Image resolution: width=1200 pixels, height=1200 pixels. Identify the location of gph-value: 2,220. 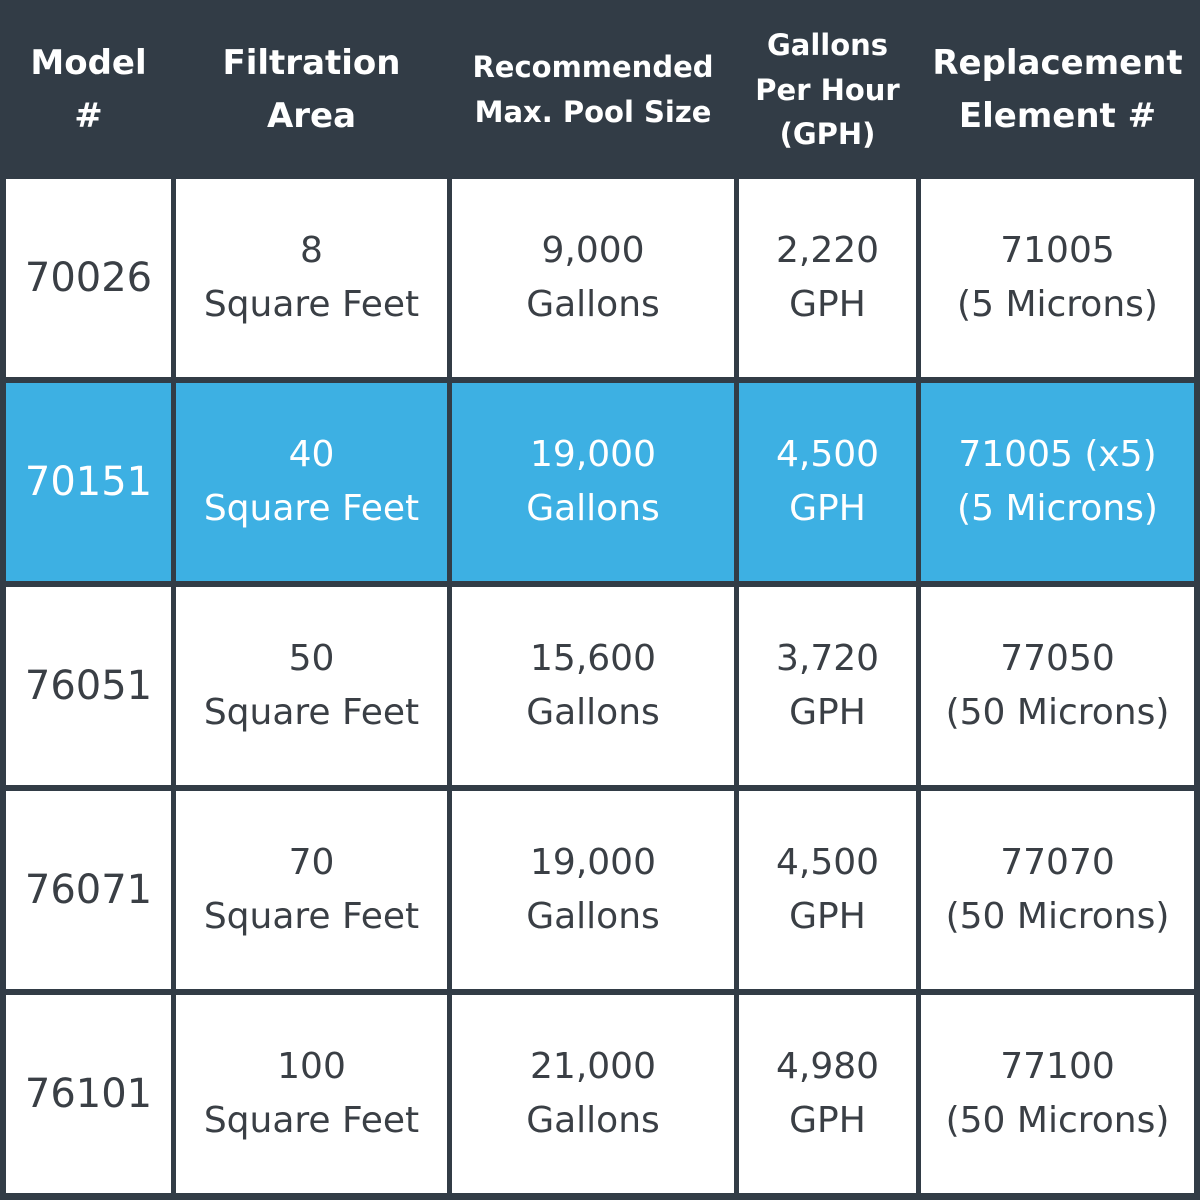
(827, 250).